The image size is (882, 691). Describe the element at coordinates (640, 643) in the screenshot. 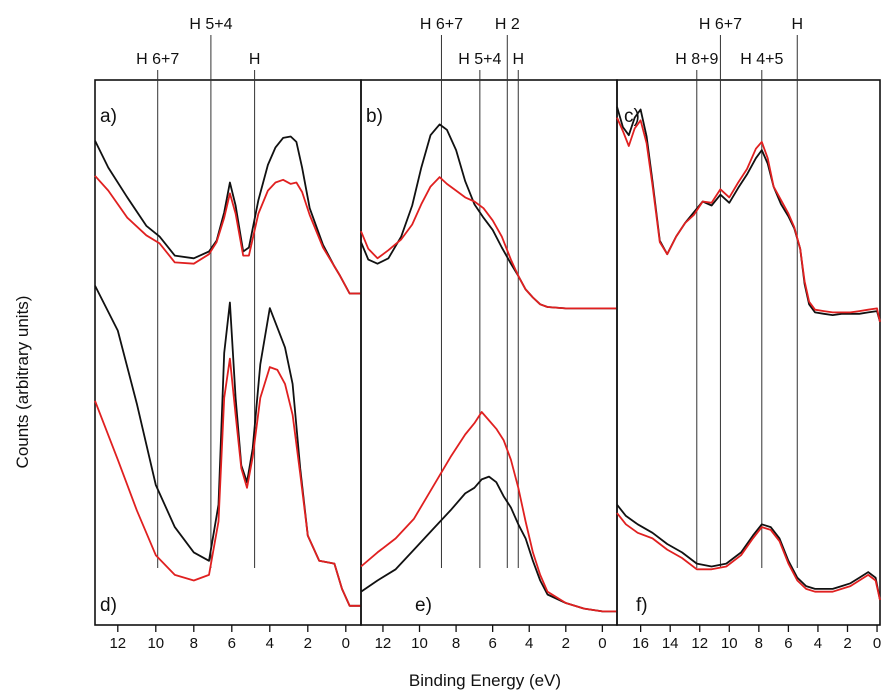

I see `x-tick-label: 16` at that location.